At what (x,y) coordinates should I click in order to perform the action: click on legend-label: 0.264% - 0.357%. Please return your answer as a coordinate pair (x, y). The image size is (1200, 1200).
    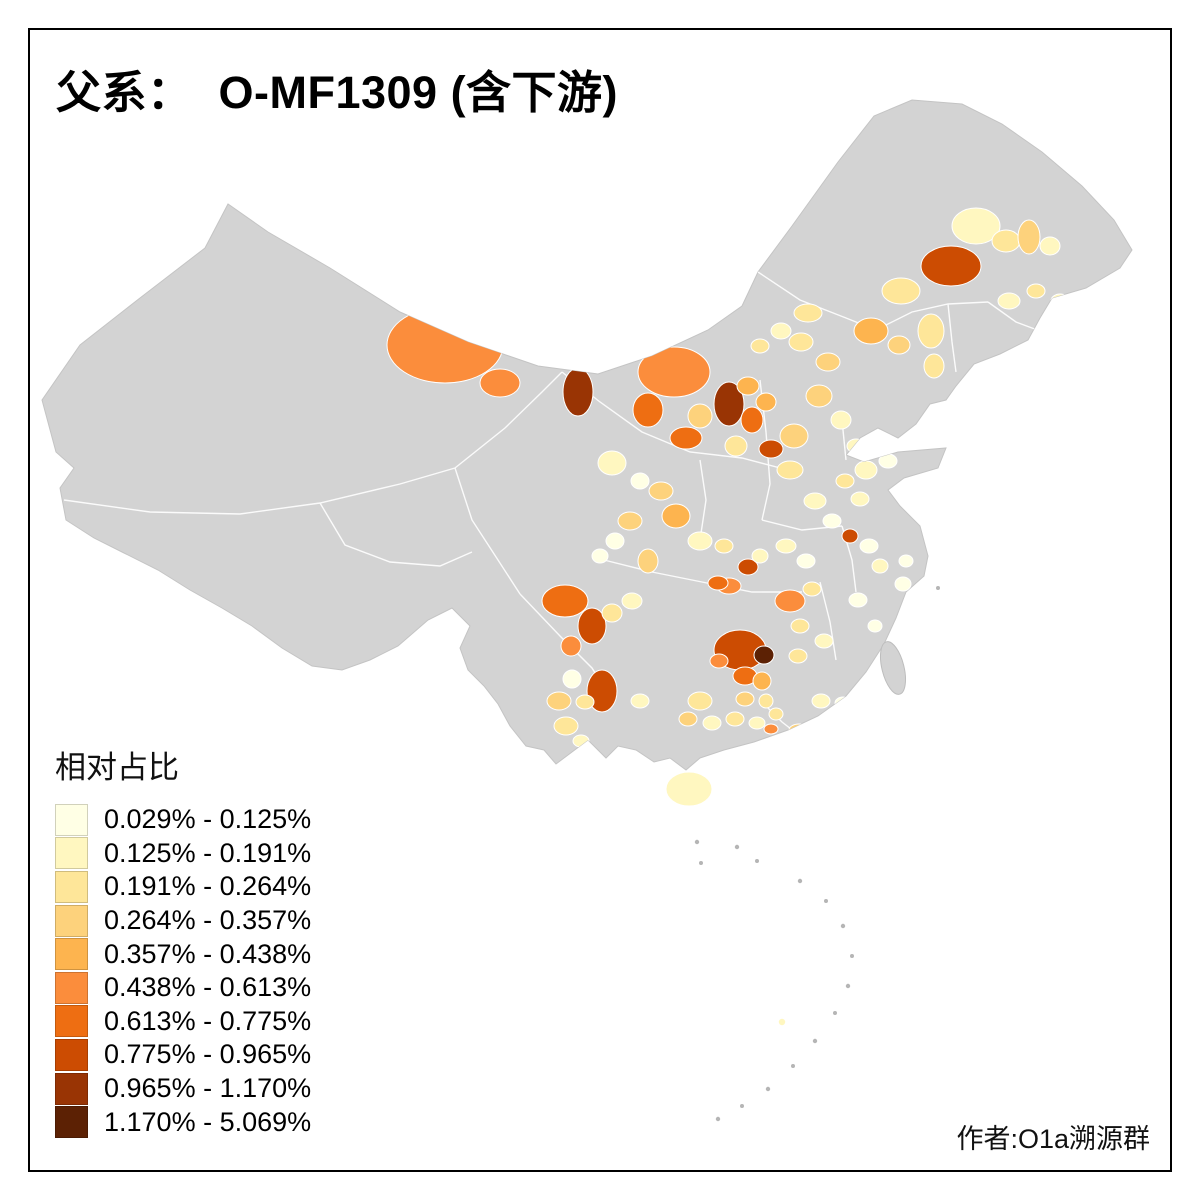
    Looking at the image, I should click on (208, 920).